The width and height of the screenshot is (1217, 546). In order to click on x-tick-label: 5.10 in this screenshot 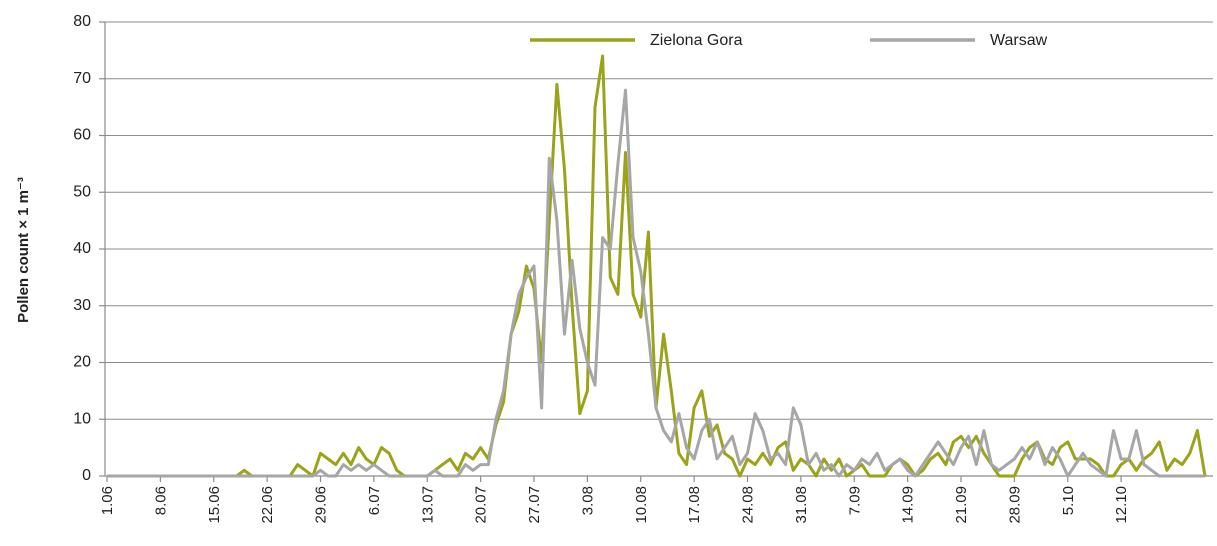, I will do `click(1068, 500)`.